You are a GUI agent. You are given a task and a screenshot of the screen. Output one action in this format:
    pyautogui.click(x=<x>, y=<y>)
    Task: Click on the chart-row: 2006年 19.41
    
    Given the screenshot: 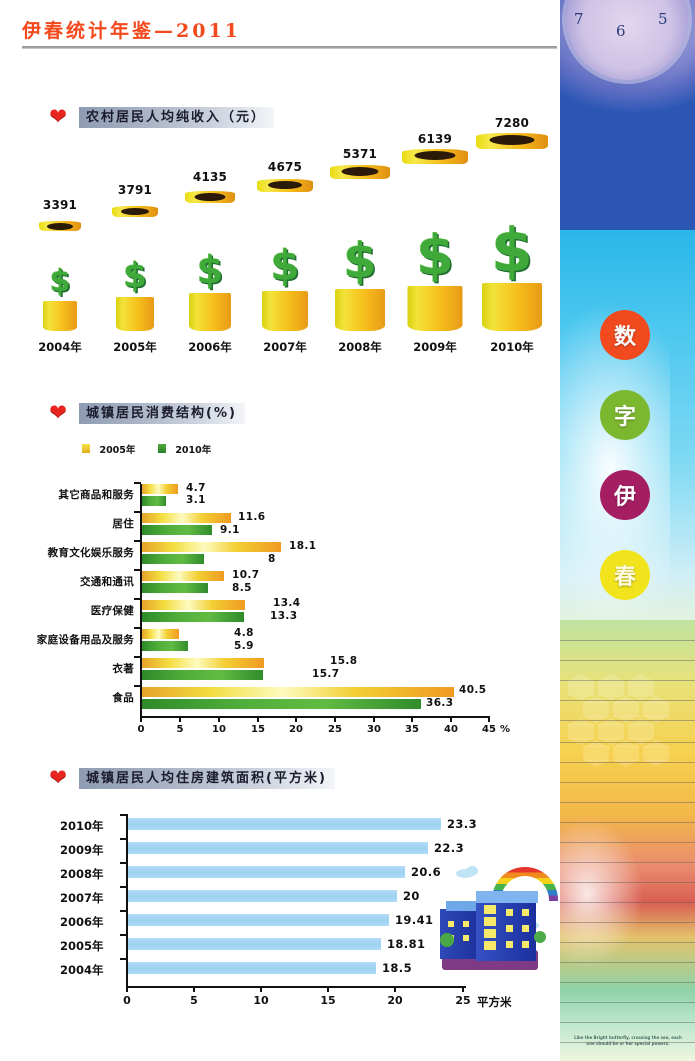 What is the action you would take?
    pyautogui.click(x=291, y=922)
    